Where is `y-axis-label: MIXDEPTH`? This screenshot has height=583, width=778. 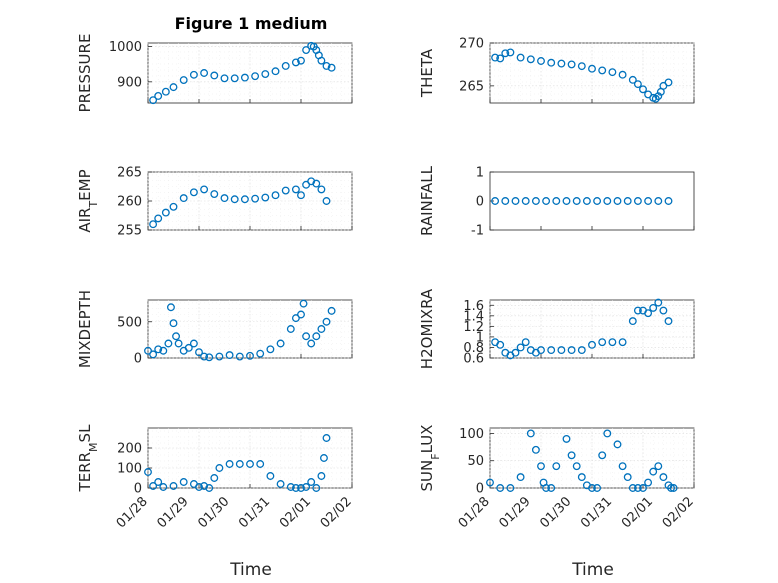
y-axis-label: MIXDEPTH is located at coordinates (85, 329).